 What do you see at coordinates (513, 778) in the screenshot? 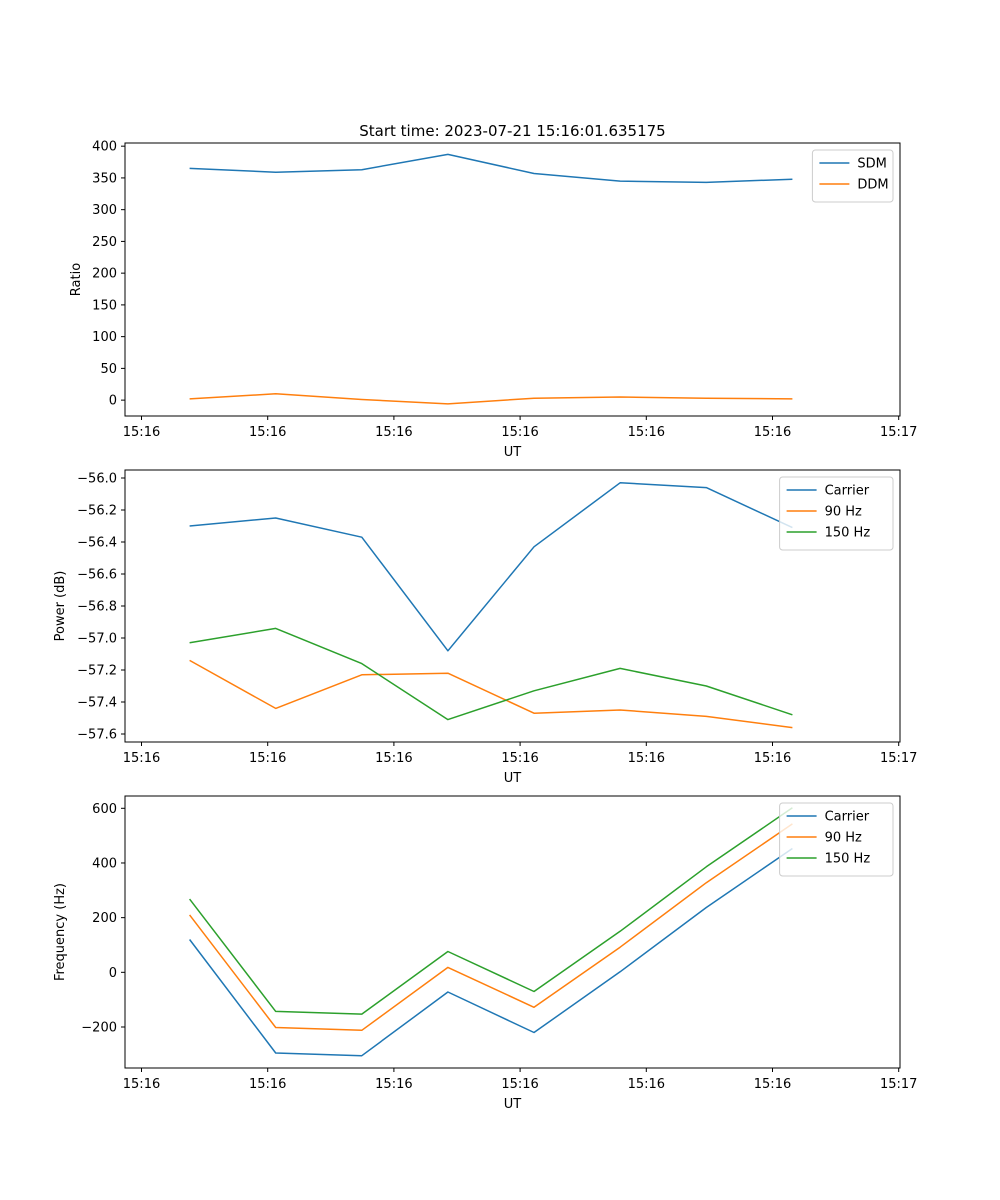
I see `power-x-axis-label: UT` at bounding box center [513, 778].